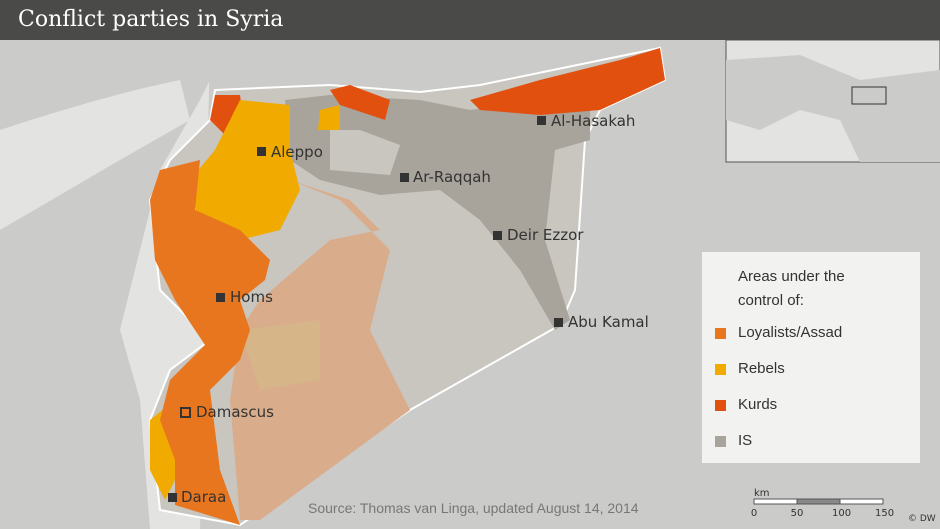 Image resolution: width=940 pixels, height=529 pixels. I want to click on legend-label: Kurds, so click(758, 404).